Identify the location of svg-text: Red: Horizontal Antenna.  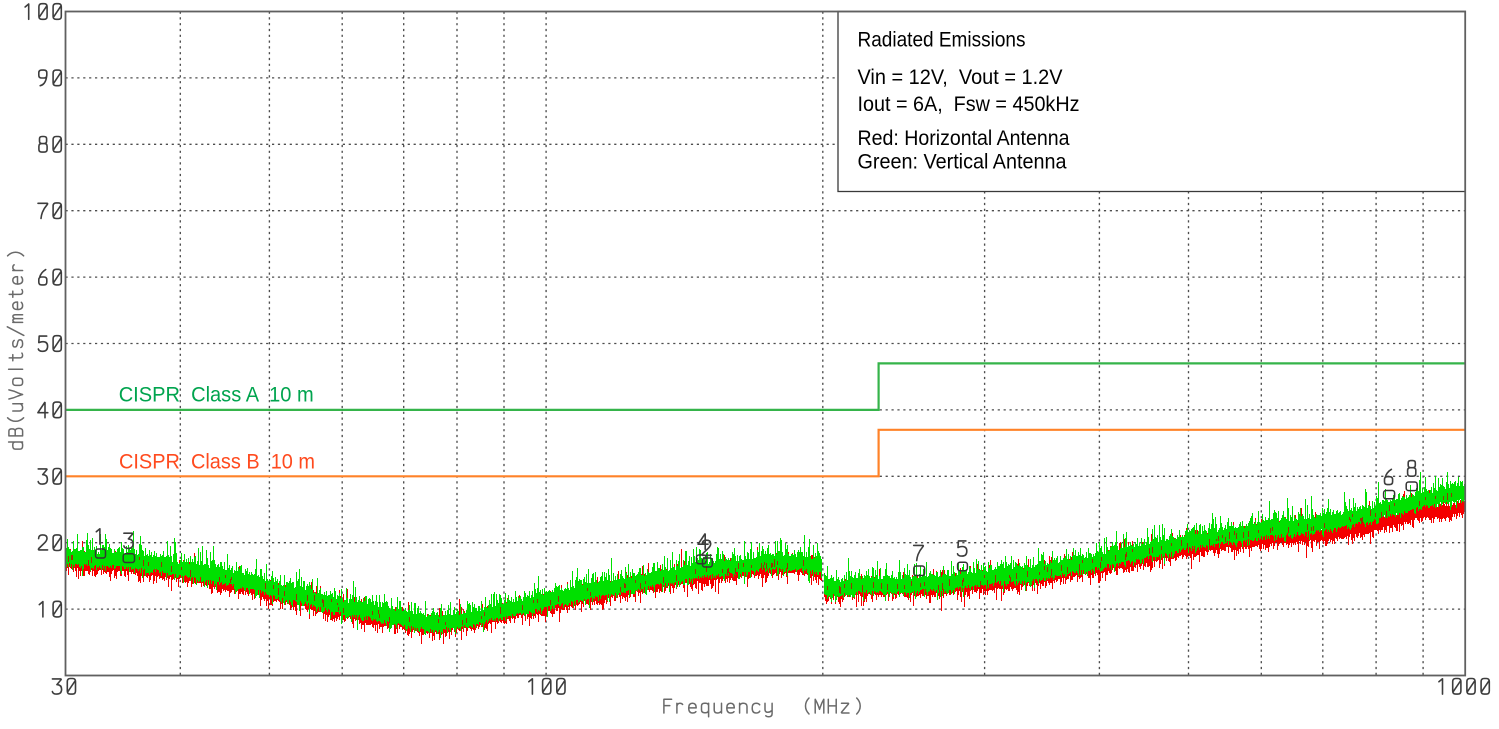
(964, 138).